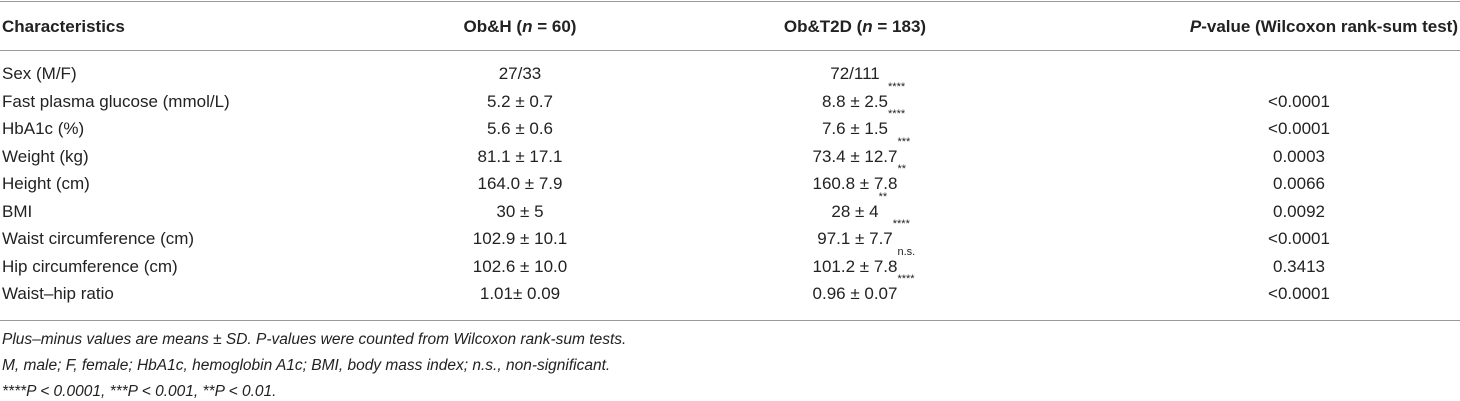 The width and height of the screenshot is (1460, 401). What do you see at coordinates (45, 156) in the screenshot?
I see `characteristic-cell: Weight (kg)` at bounding box center [45, 156].